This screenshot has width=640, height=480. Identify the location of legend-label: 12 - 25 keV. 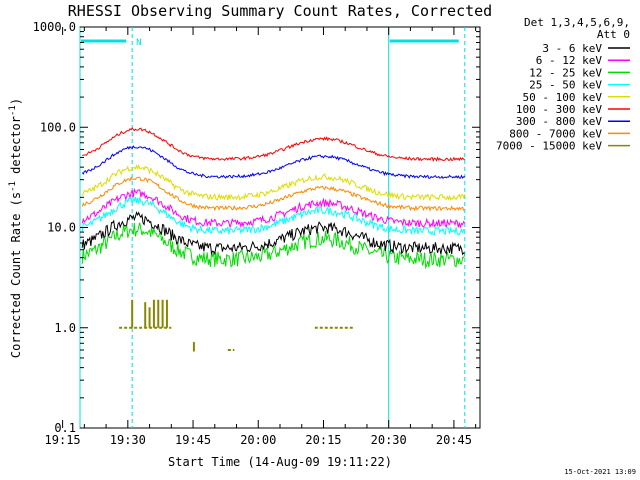
(565, 72).